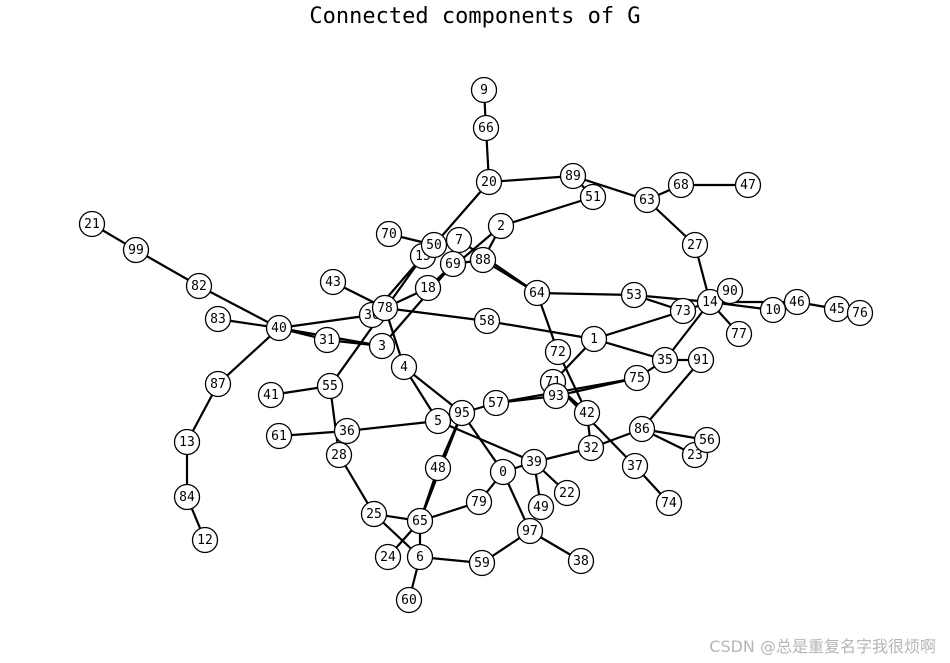  Describe the element at coordinates (483, 260) in the screenshot. I see `node-label: 88` at that location.